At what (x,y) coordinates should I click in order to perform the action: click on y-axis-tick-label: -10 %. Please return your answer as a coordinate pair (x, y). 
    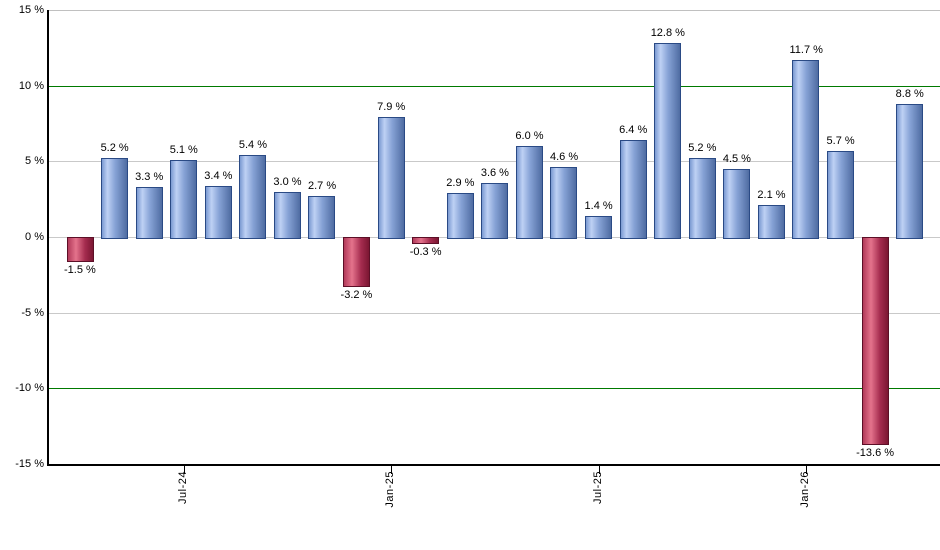
    Looking at the image, I should click on (29, 388).